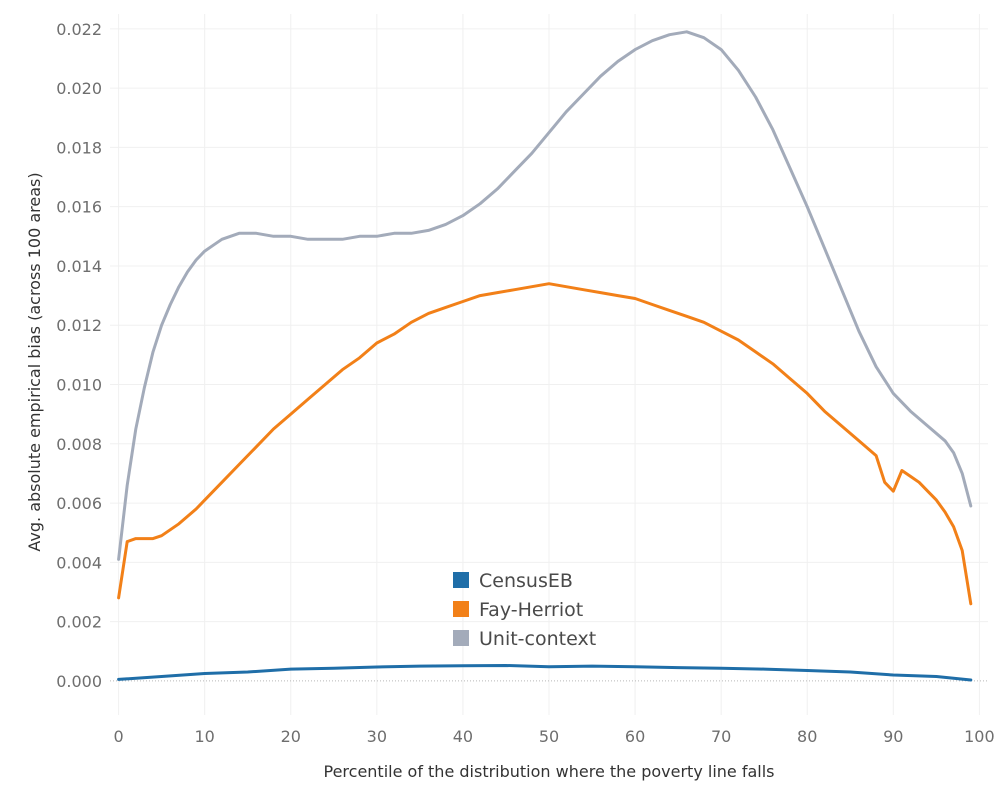 This screenshot has height=800, width=1000. What do you see at coordinates (537, 639) in the screenshot?
I see `legend-label-unit-context: Unit-context` at bounding box center [537, 639].